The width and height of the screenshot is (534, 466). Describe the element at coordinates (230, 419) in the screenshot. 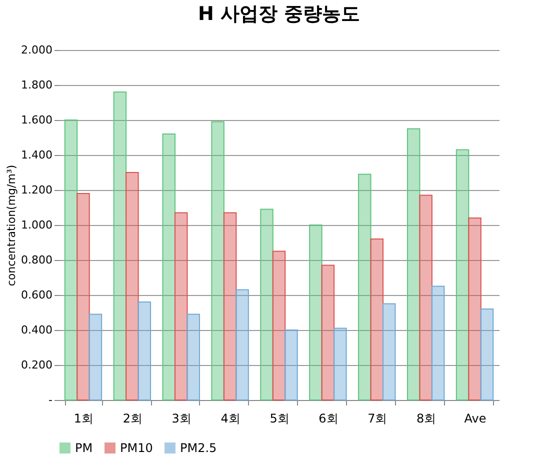

I see `x-tick-label: 4회` at that location.